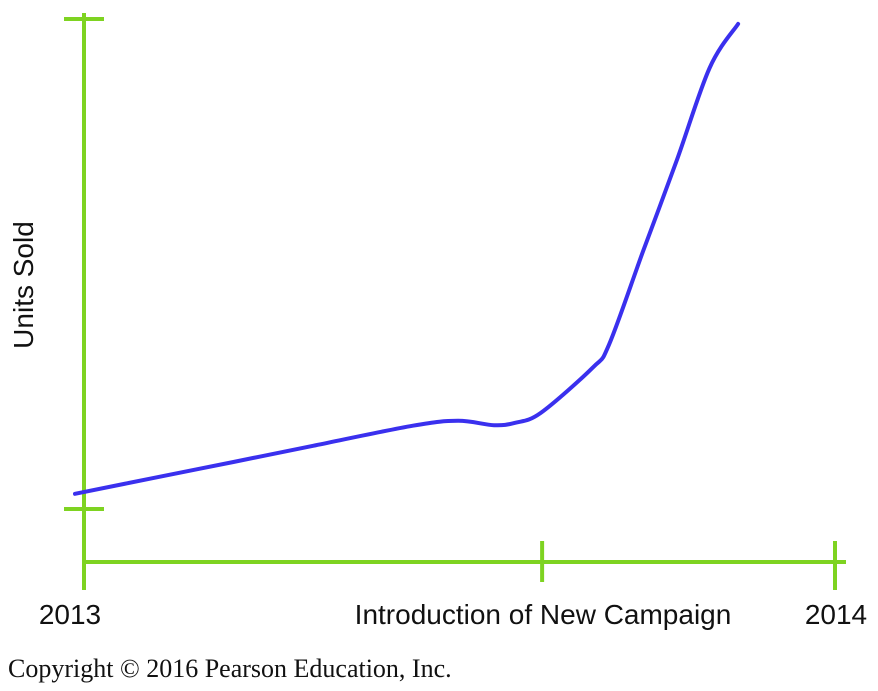 This screenshot has width=878, height=691. Describe the element at coordinates (836, 614) in the screenshot. I see `x-tick-label-2014: 2014` at that location.